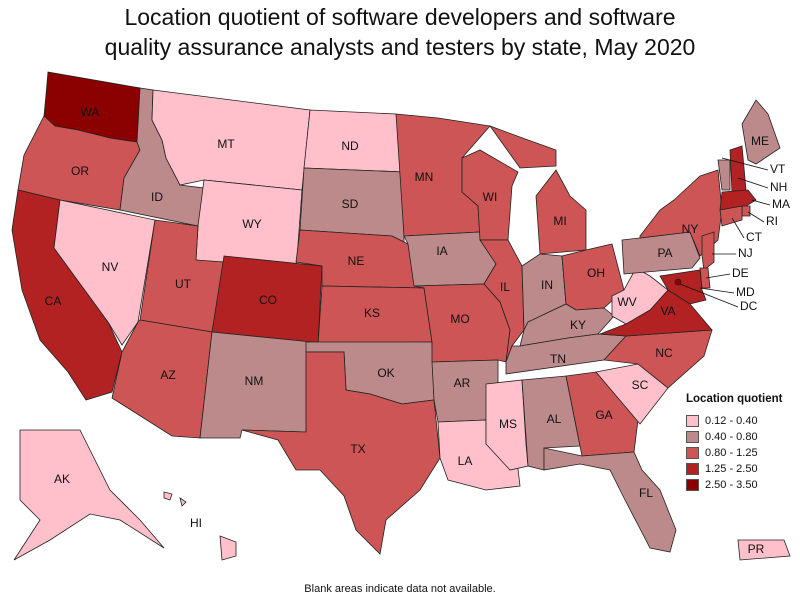 Image resolution: width=800 pixels, height=600 pixels. I want to click on state-label-ne: NE, so click(356, 261).